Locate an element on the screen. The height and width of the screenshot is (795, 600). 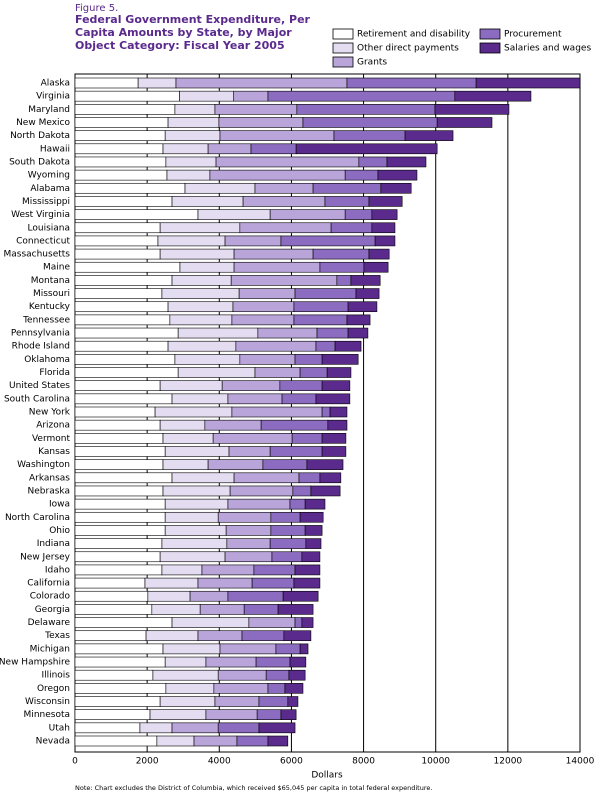
y-tick-label: West Virginia is located at coordinates (40, 215).